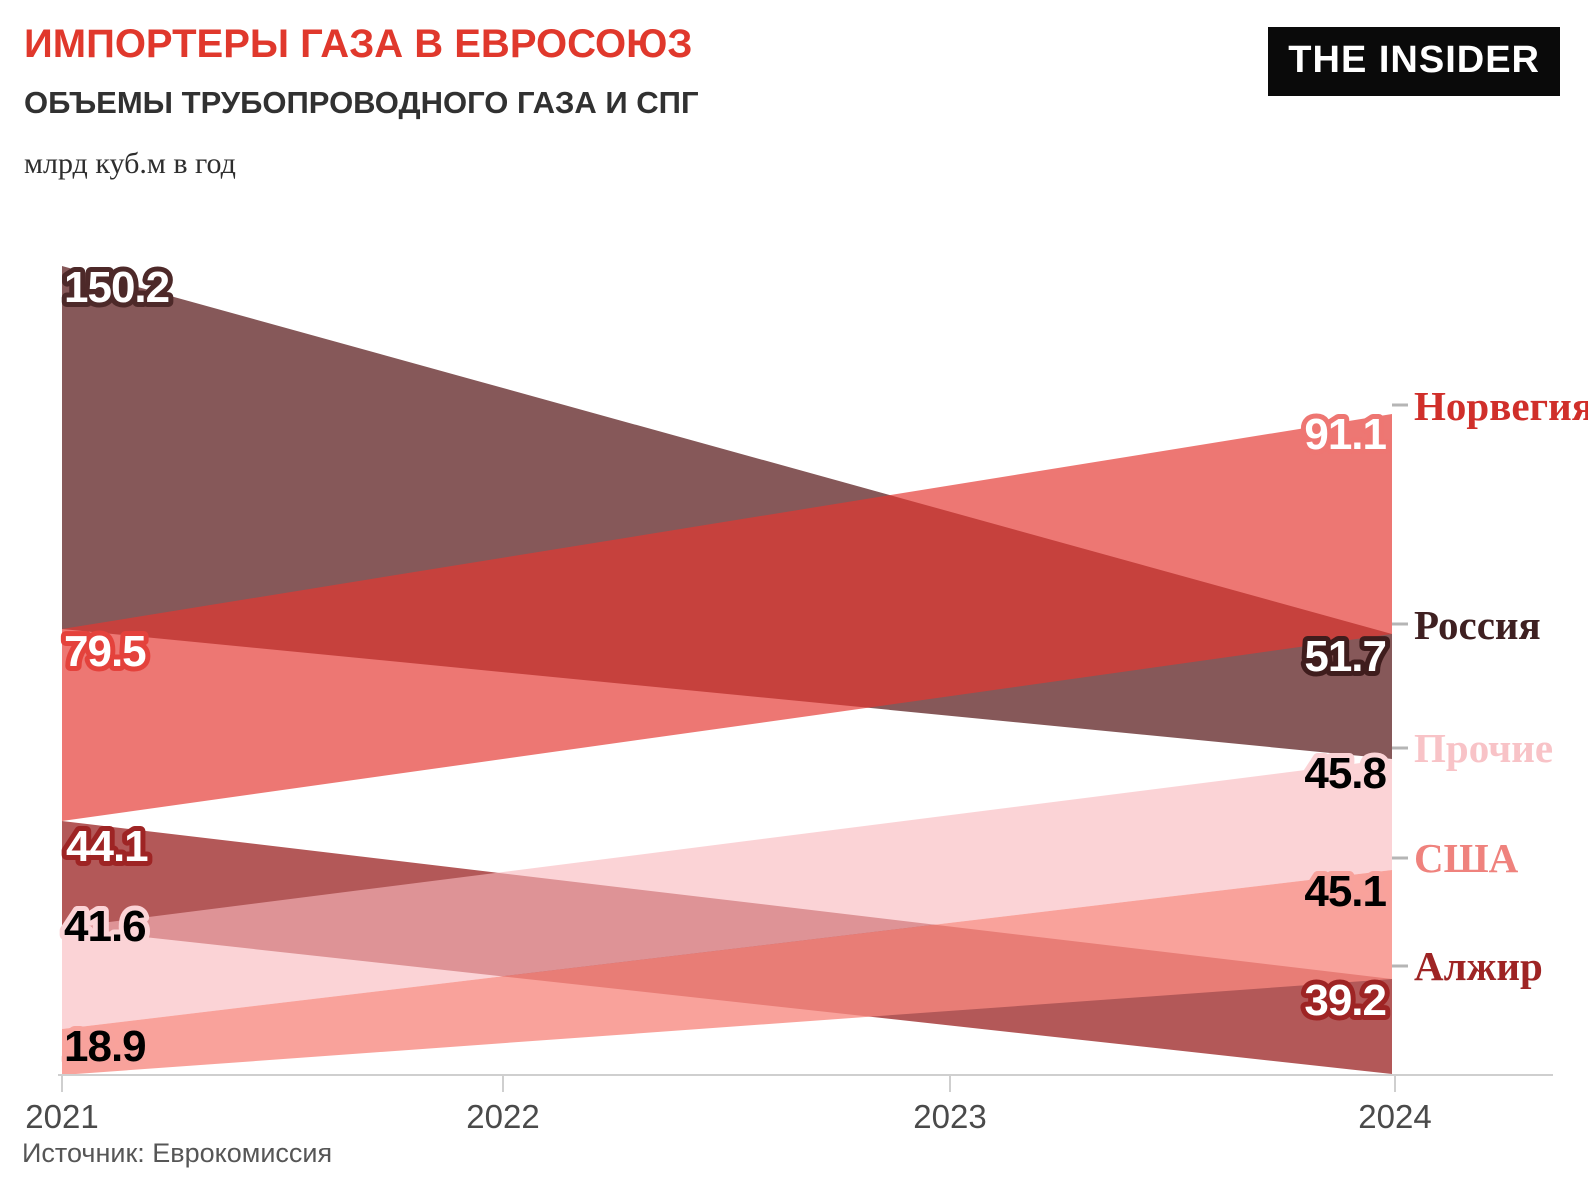  I want to click on value-2024-russia: 51.7, so click(1345, 656).